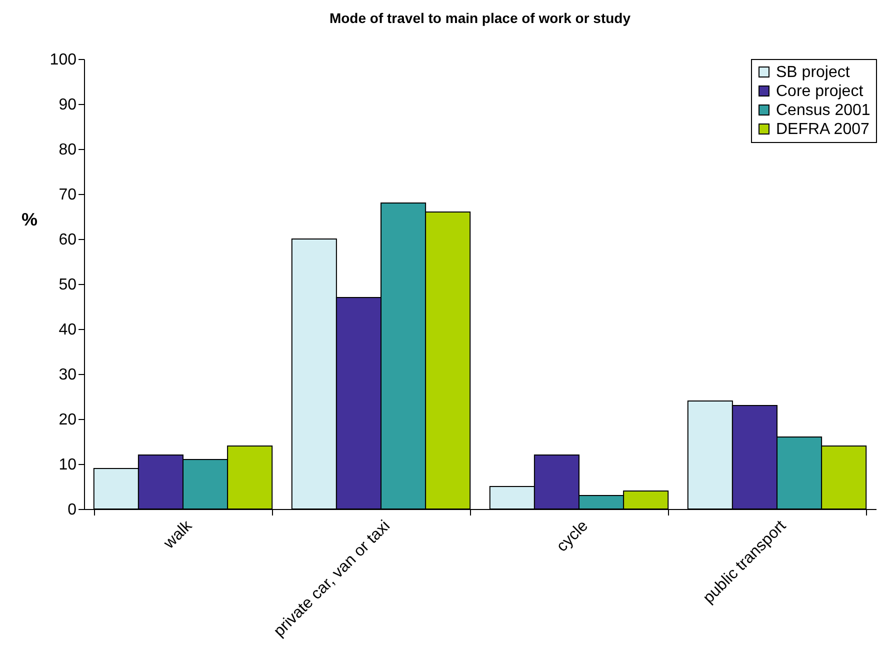 The height and width of the screenshot is (647, 886). I want to click on x-tick-label: walk, so click(178, 534).